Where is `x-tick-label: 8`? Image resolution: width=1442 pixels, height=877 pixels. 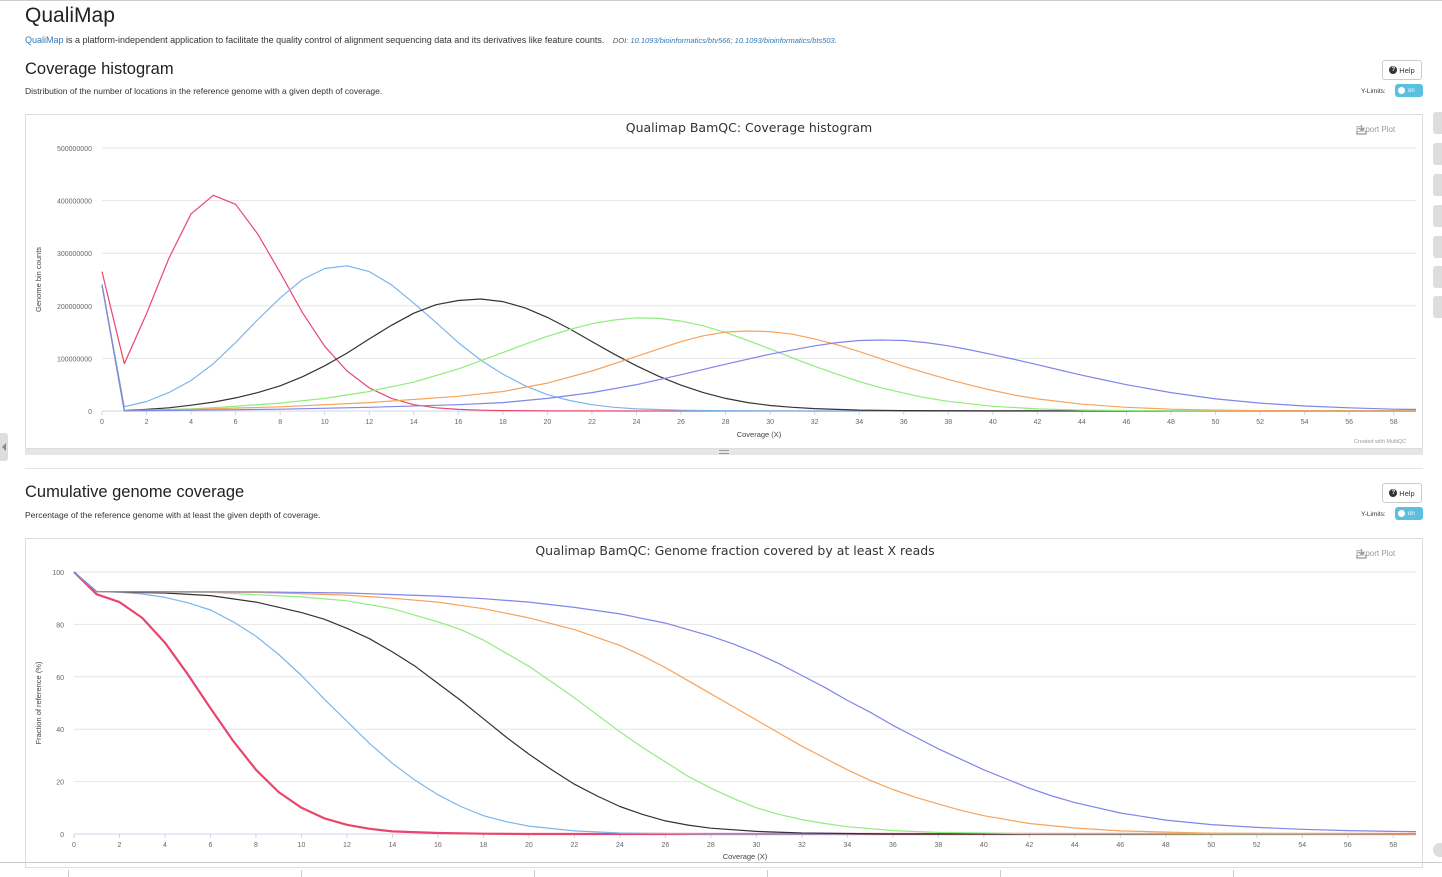 x-tick-label: 8 is located at coordinates (280, 422).